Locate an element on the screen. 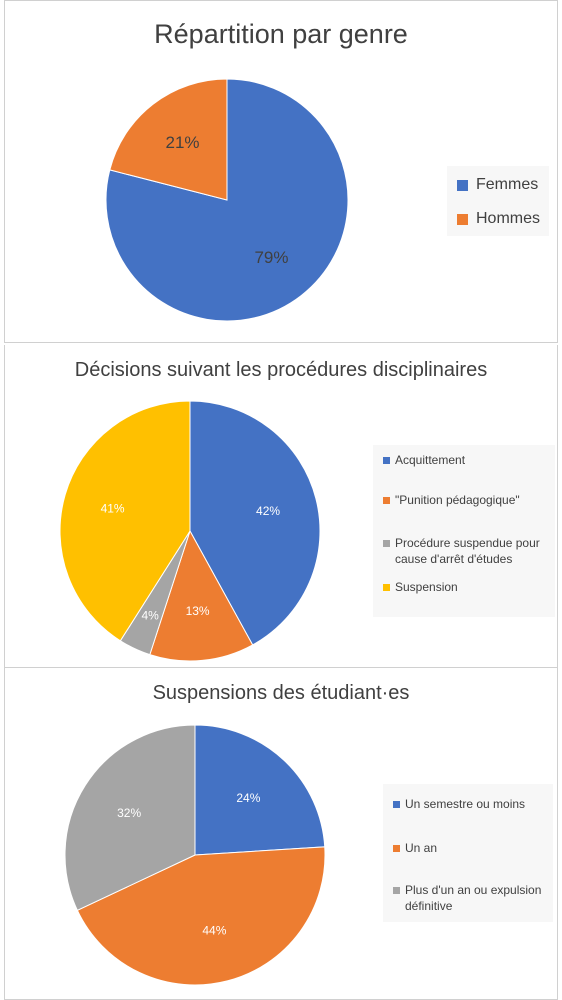 Image resolution: width=562 pixels, height=1000 pixels. legend-label: Acquittement is located at coordinates (430, 460).